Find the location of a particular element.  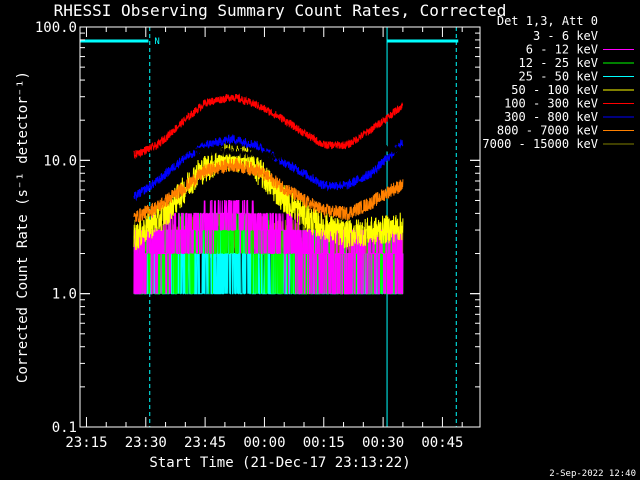

legend-entry-label: 50 - 100 keV is located at coordinates (554, 90).